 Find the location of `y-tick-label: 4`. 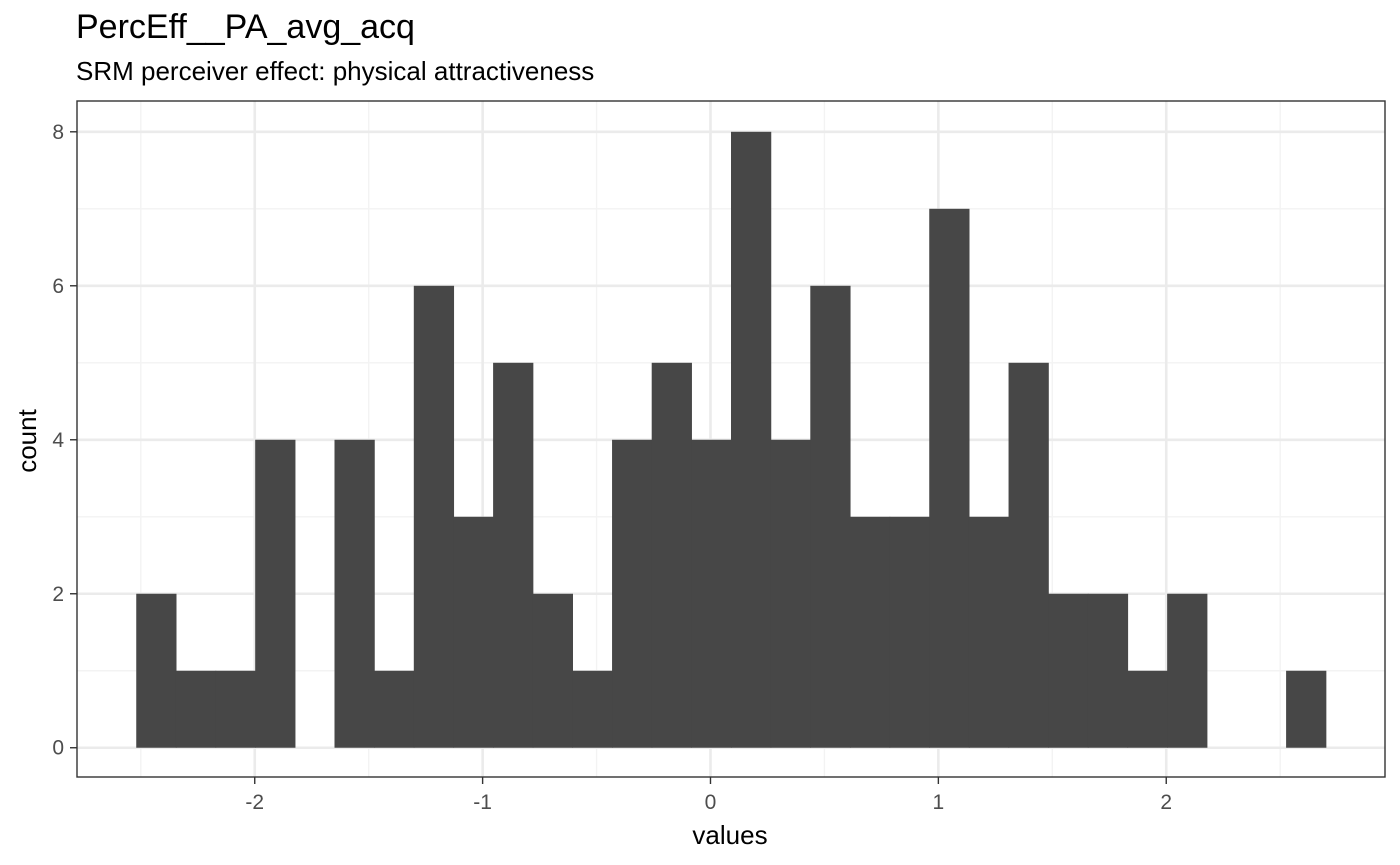

y-tick-label: 4 is located at coordinates (58, 440).